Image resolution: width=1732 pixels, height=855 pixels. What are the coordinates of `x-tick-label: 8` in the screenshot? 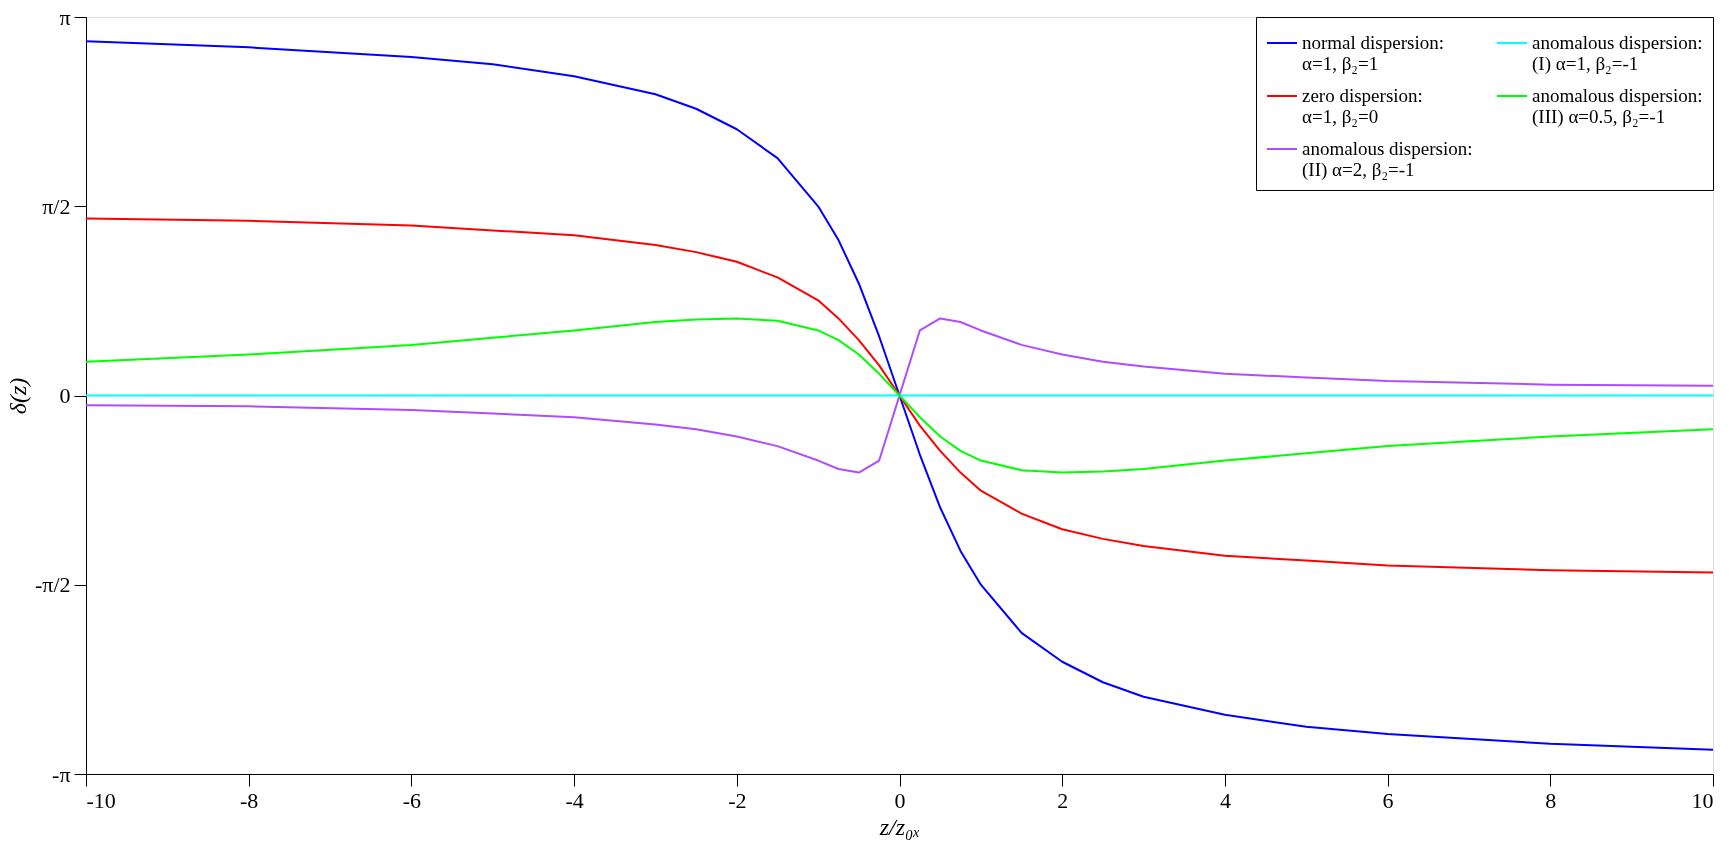 It's located at (1551, 800).